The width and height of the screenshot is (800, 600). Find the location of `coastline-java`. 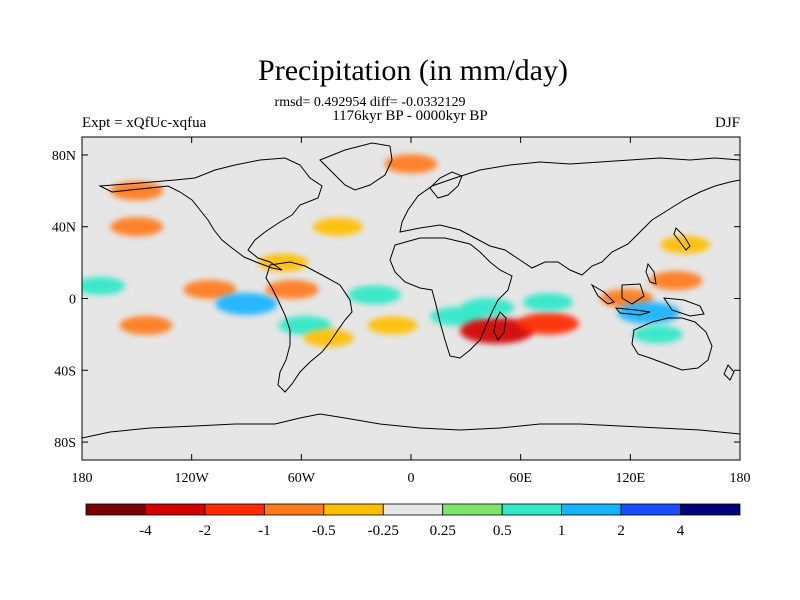

coastline-java is located at coordinates (632, 311).